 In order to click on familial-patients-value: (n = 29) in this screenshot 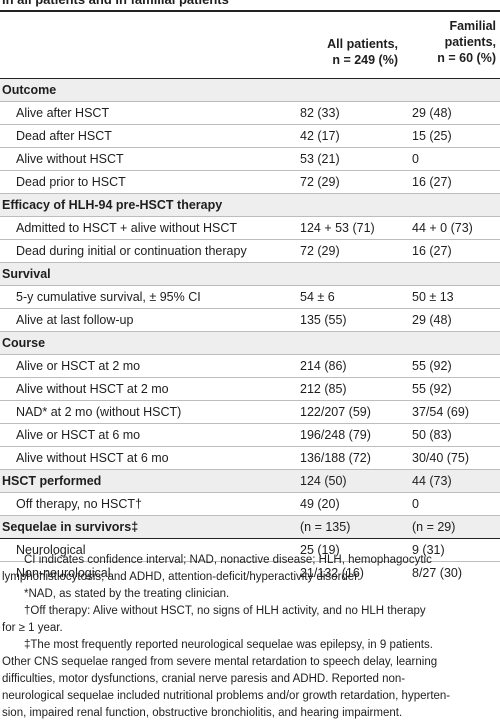, I will do `click(434, 527)`.